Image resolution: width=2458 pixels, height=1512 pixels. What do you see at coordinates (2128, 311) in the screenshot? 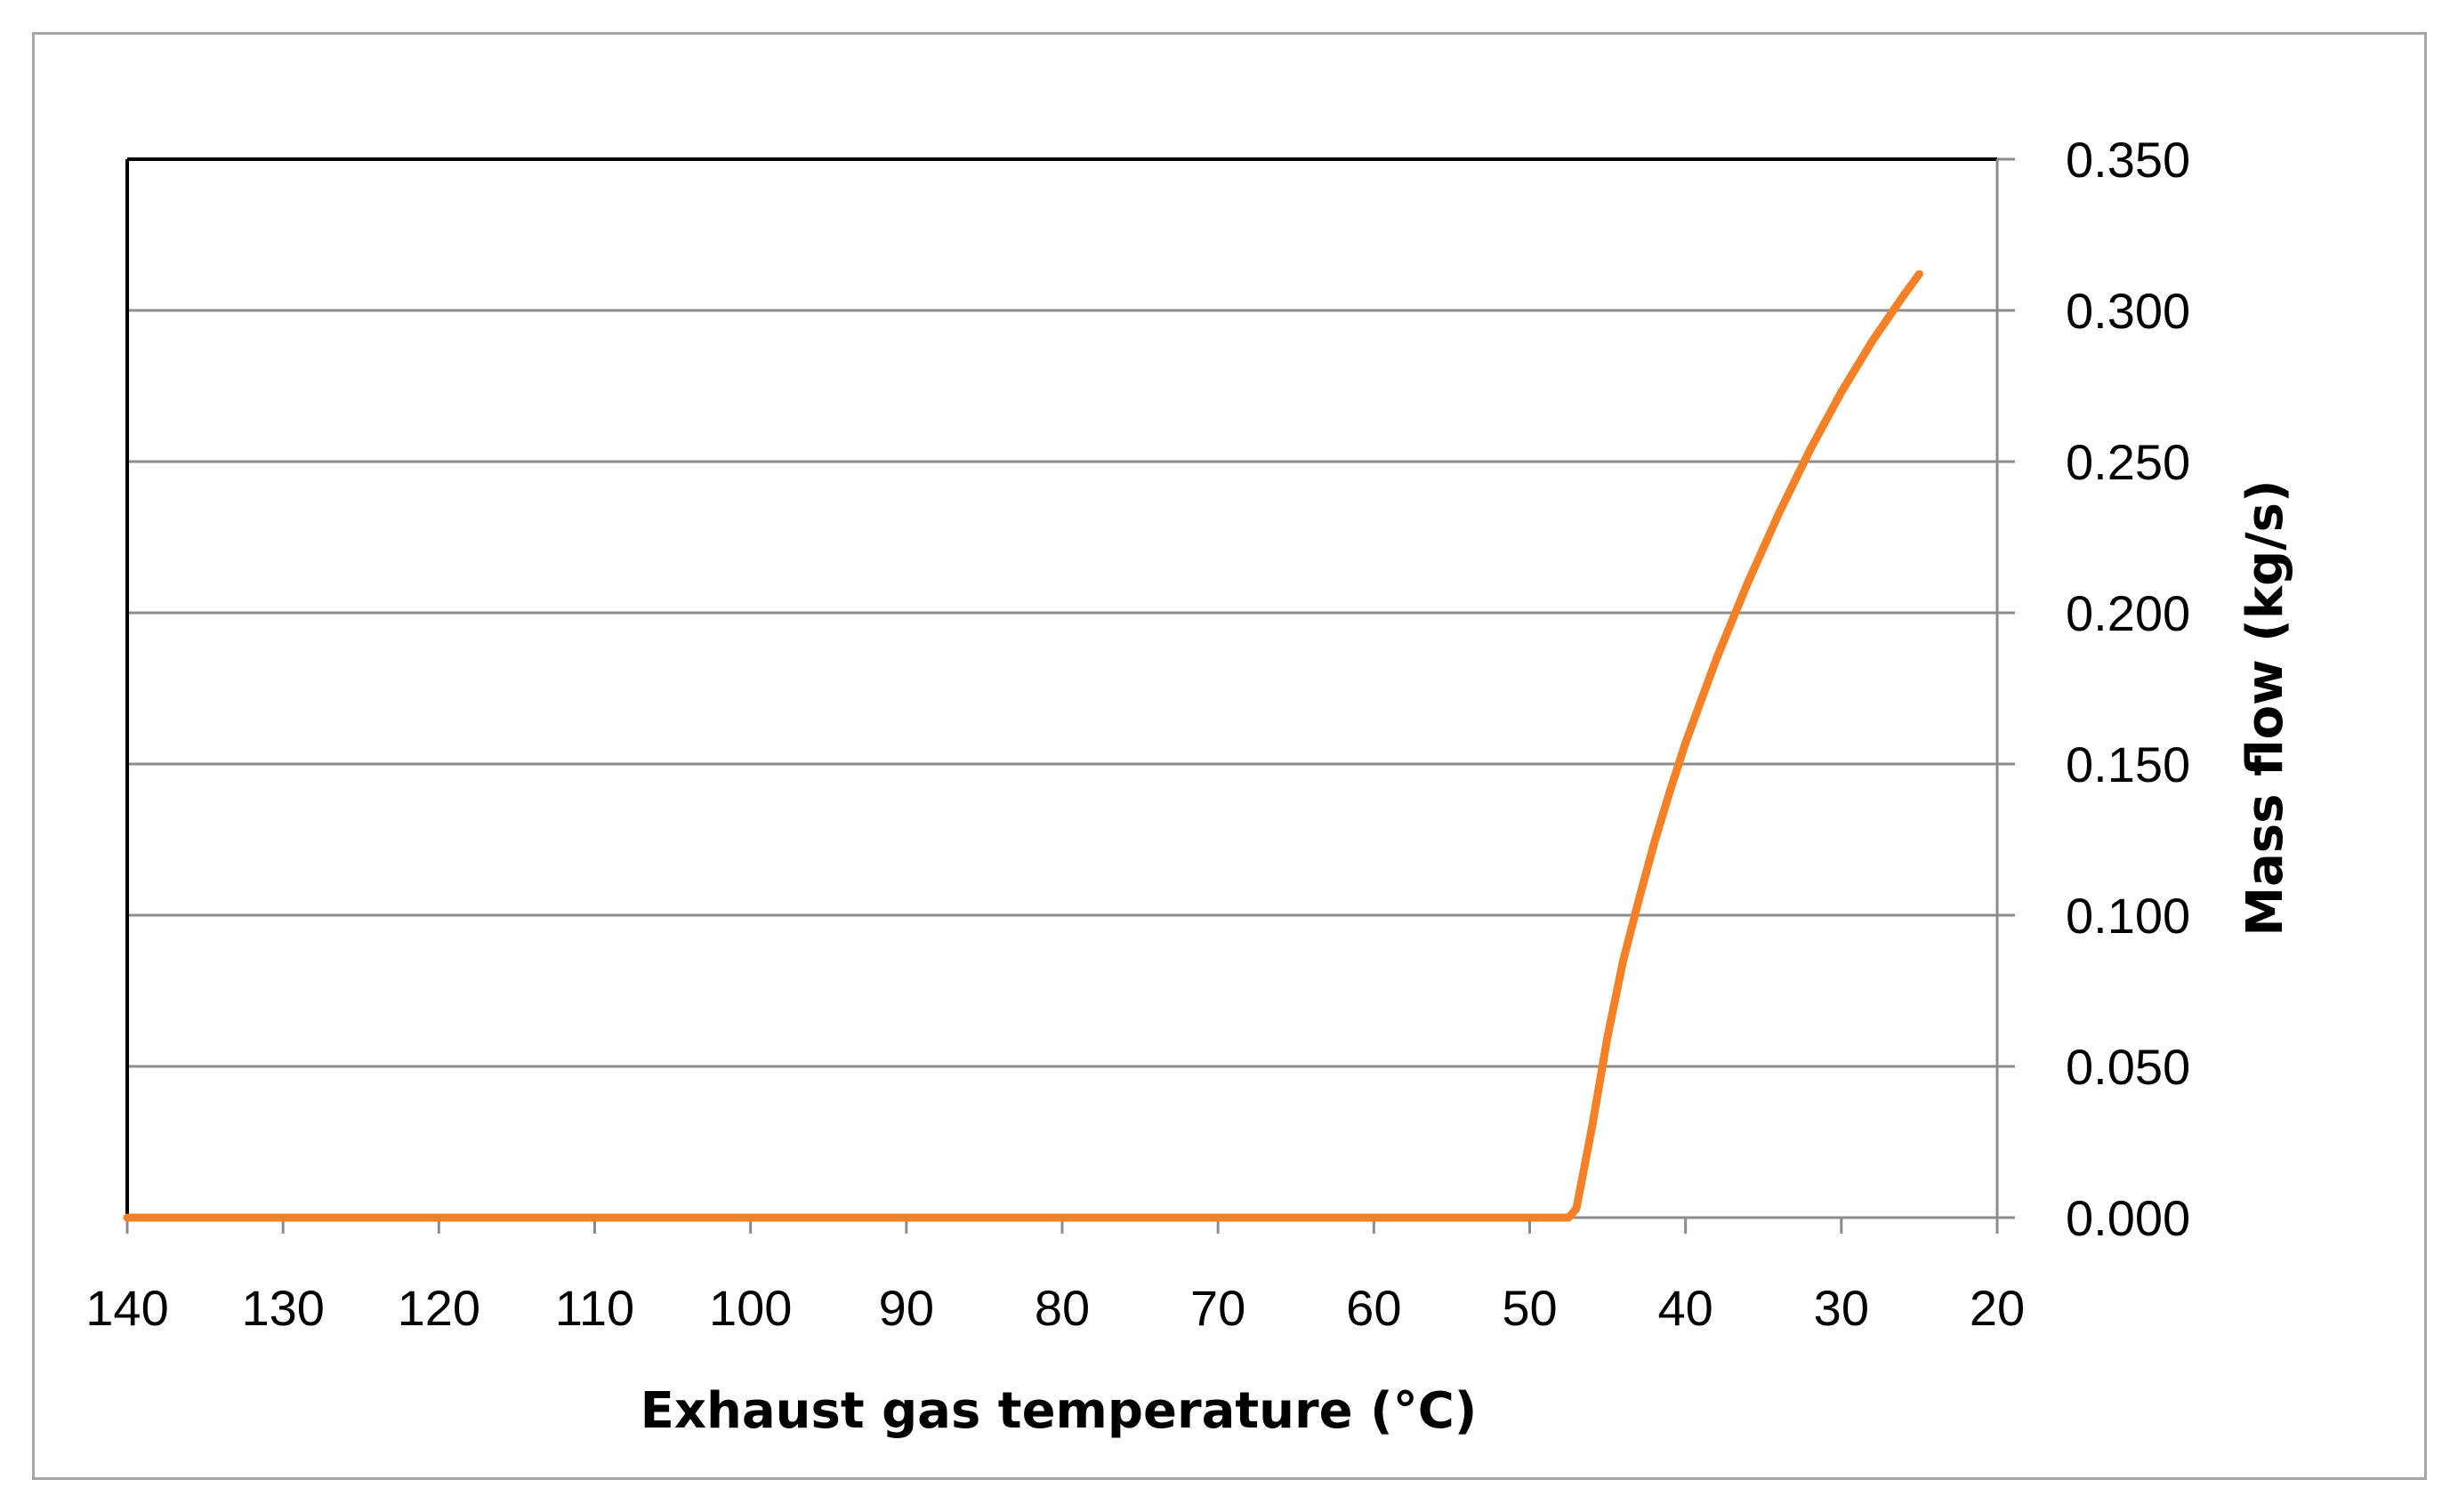
I see `y-tick-label: 0.300` at bounding box center [2128, 311].